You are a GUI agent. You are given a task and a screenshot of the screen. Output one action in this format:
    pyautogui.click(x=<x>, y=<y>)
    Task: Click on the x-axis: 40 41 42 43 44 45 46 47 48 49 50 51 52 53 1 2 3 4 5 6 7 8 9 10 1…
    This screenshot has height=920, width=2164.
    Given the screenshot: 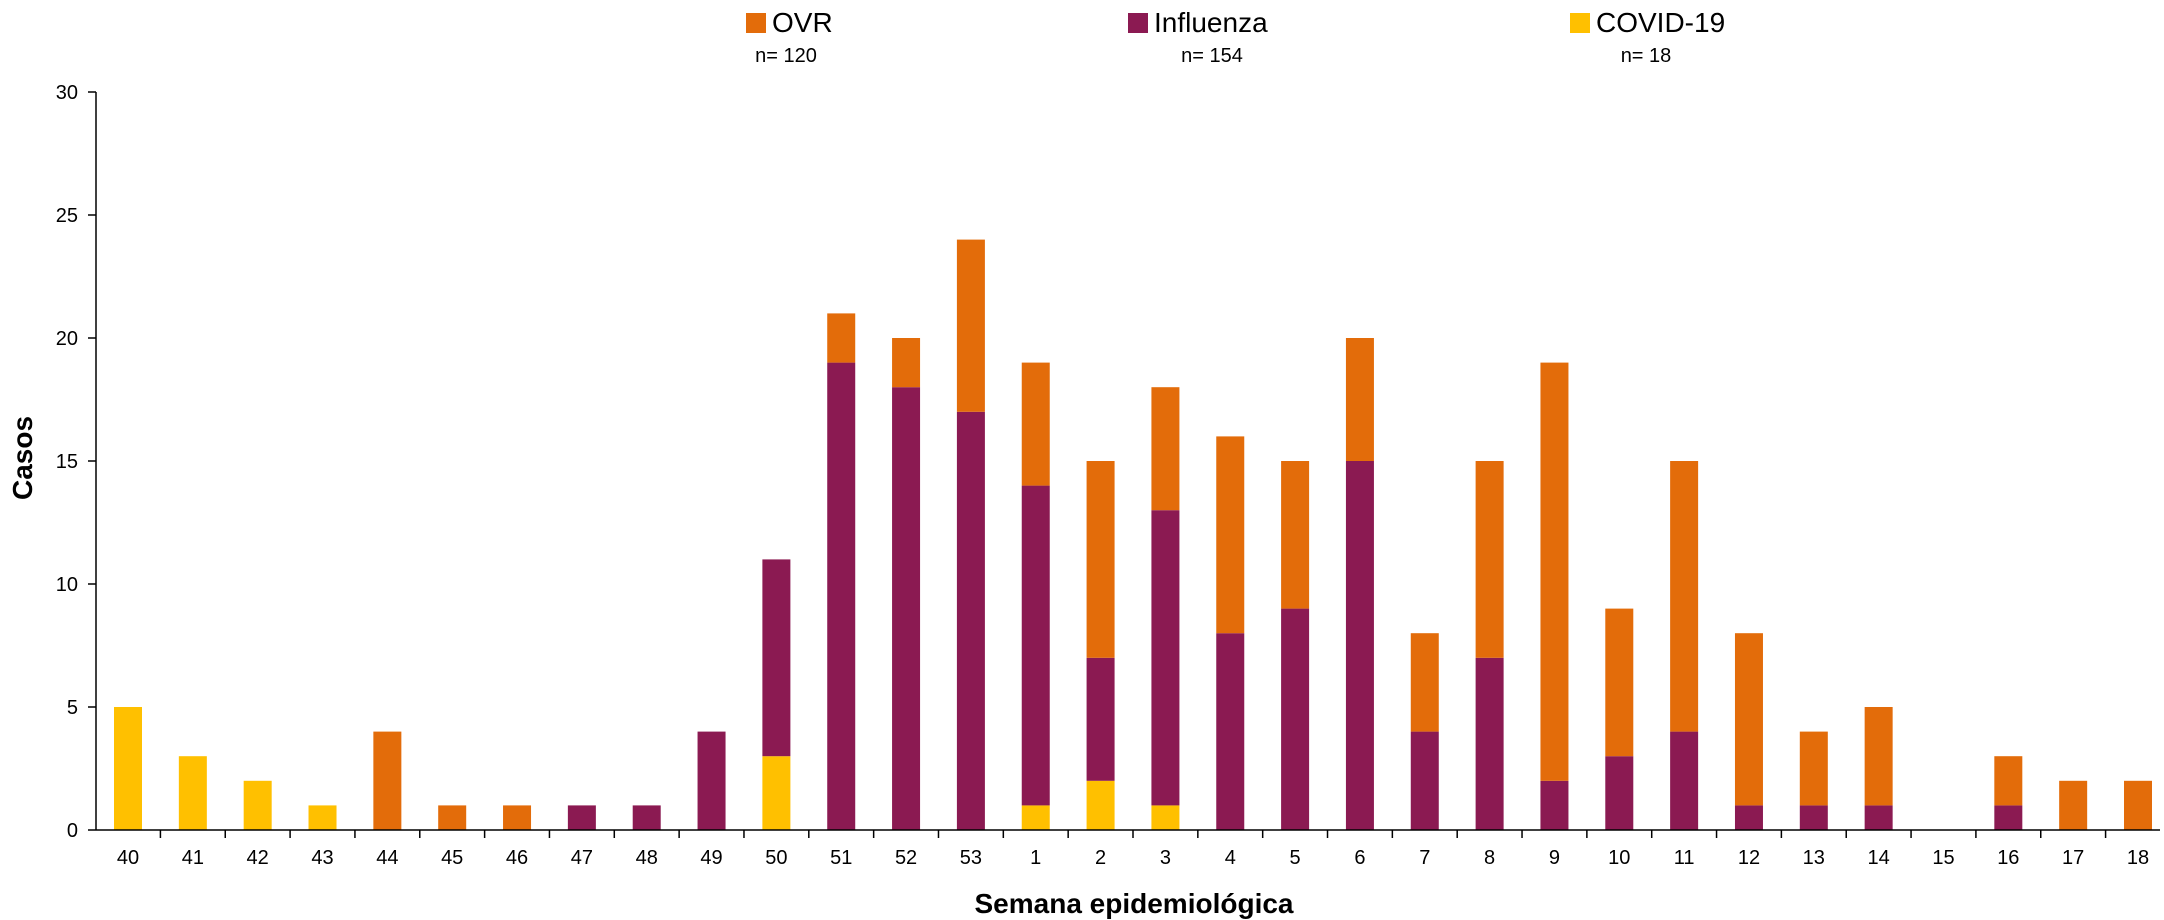 What is the action you would take?
    pyautogui.click(x=1128, y=849)
    